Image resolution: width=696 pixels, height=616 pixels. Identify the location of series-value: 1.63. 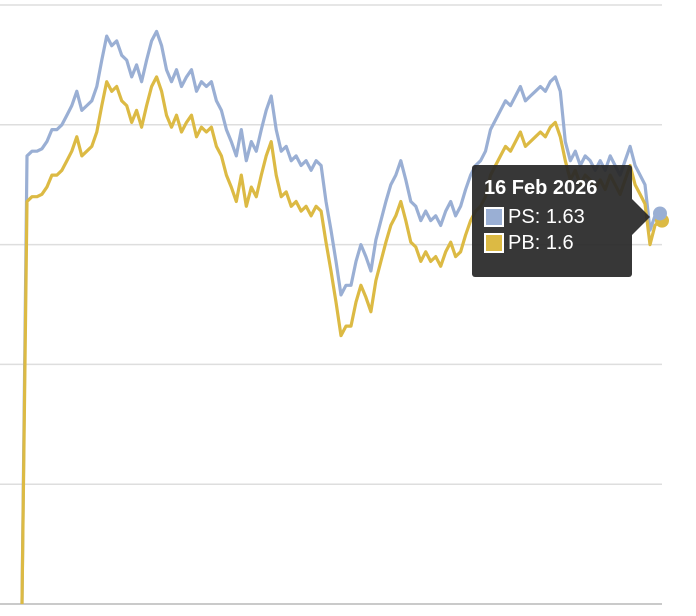
(565, 217).